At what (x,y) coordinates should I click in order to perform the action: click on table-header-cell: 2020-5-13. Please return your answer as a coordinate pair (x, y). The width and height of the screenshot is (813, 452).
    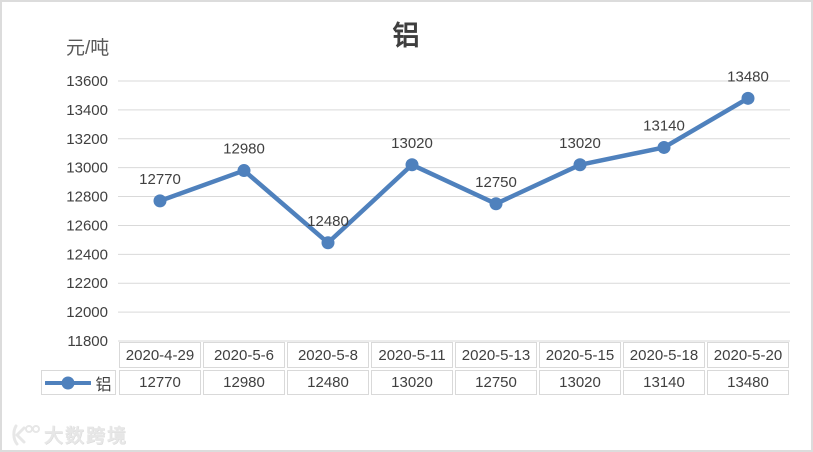
    Looking at the image, I should click on (496, 355).